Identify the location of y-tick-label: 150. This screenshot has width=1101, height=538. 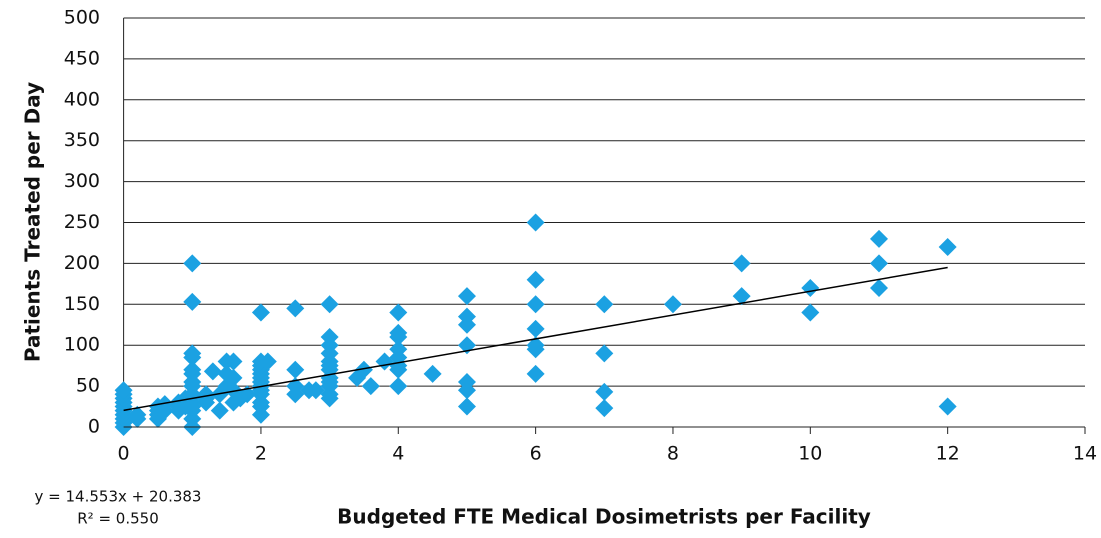
(82, 304).